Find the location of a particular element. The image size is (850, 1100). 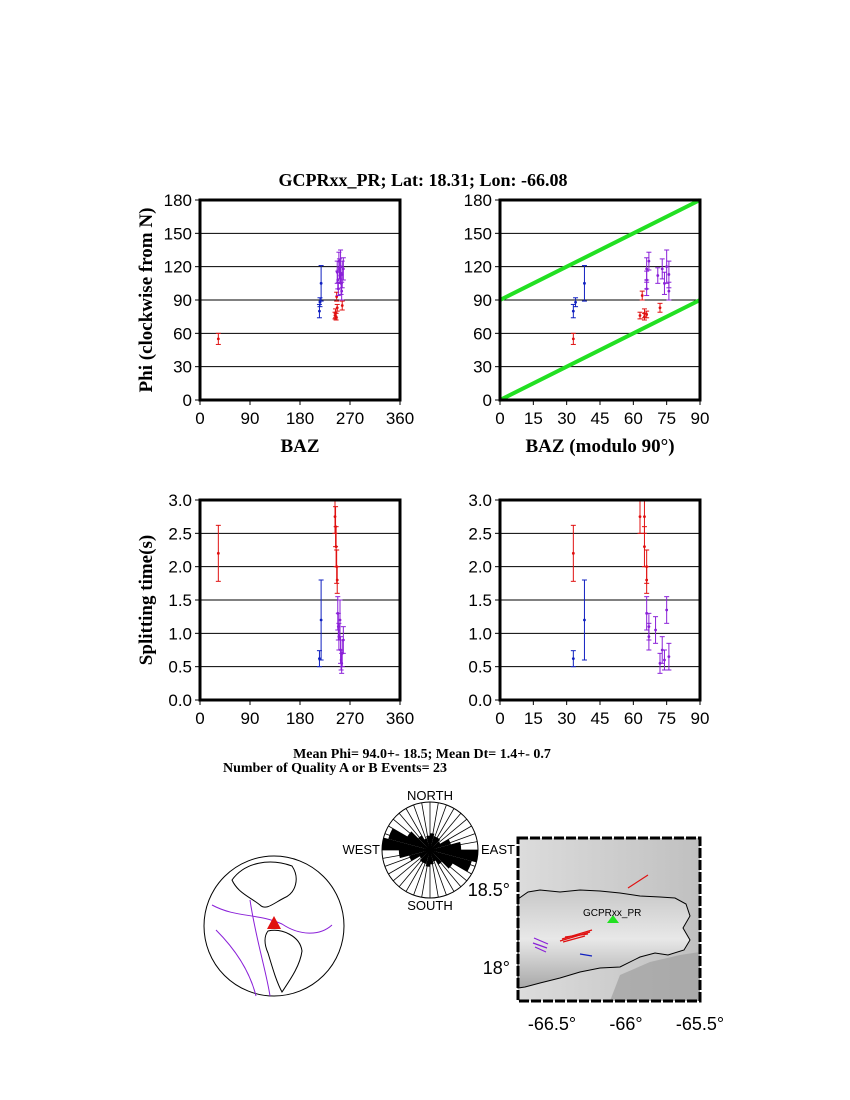

map-lat-tick: 18° is located at coordinates (496, 968).